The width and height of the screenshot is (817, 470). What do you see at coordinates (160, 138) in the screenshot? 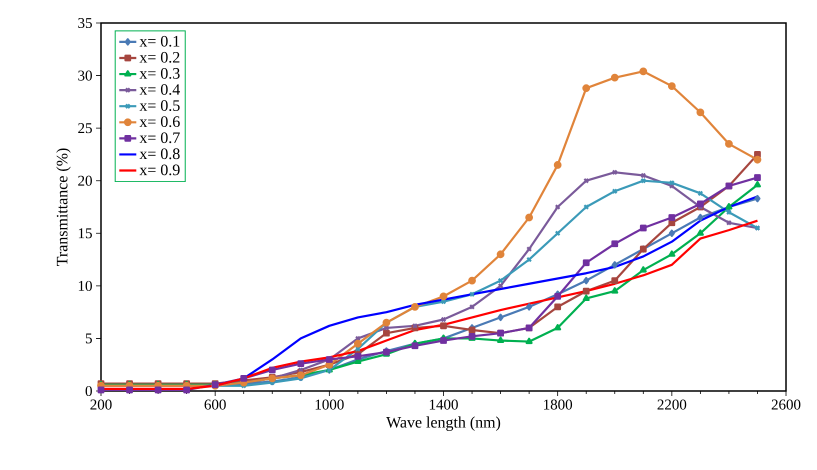
I see `legend-label: x= 0.7` at bounding box center [160, 138].